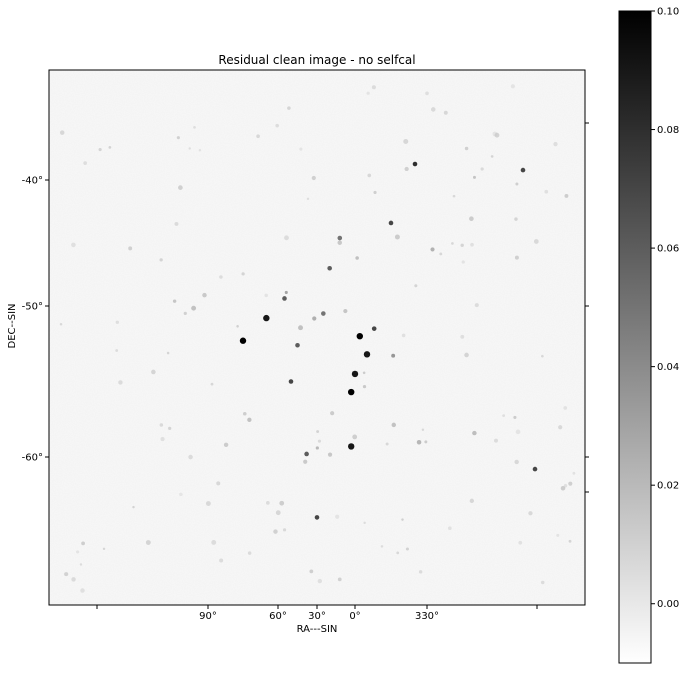  I want to click on x-tick-label: 330°, so click(427, 616).